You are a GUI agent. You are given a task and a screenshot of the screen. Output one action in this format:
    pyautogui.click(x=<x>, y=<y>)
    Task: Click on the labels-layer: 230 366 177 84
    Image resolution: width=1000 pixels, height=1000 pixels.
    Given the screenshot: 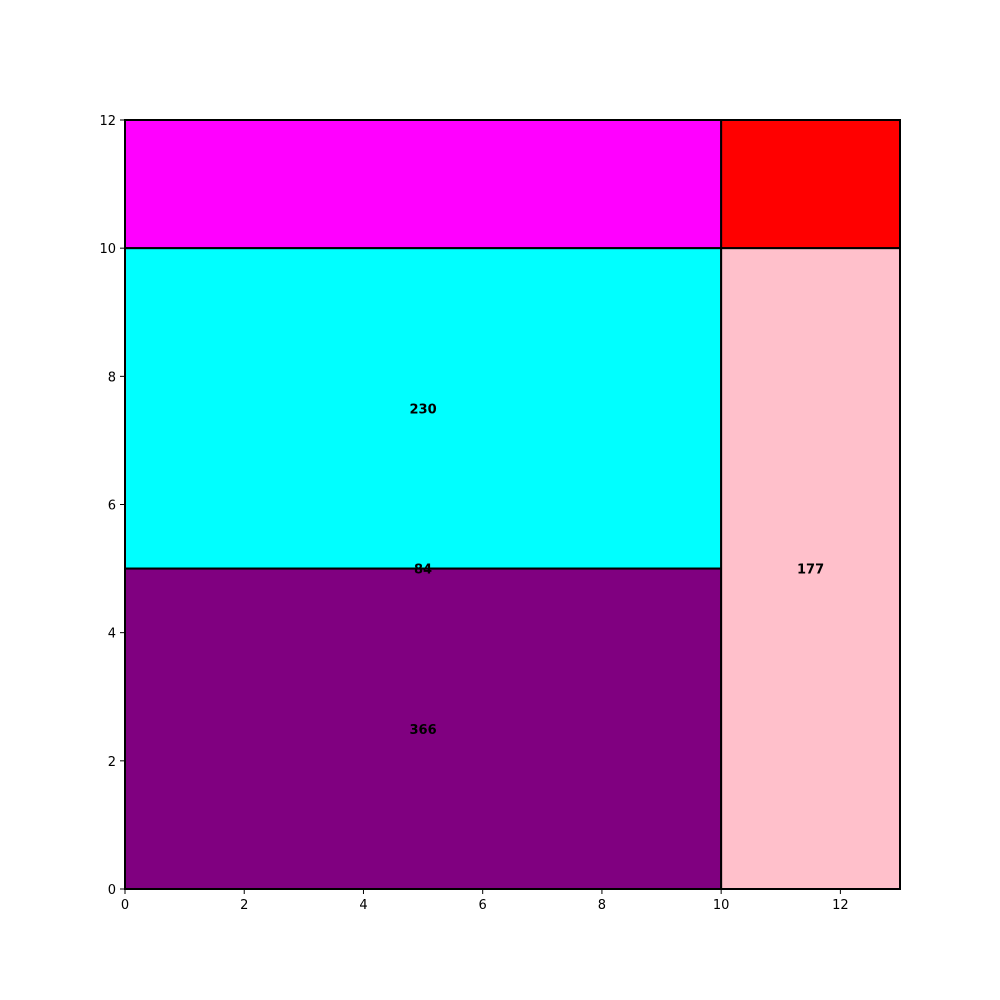 What is the action you would take?
    pyautogui.click(x=617, y=569)
    